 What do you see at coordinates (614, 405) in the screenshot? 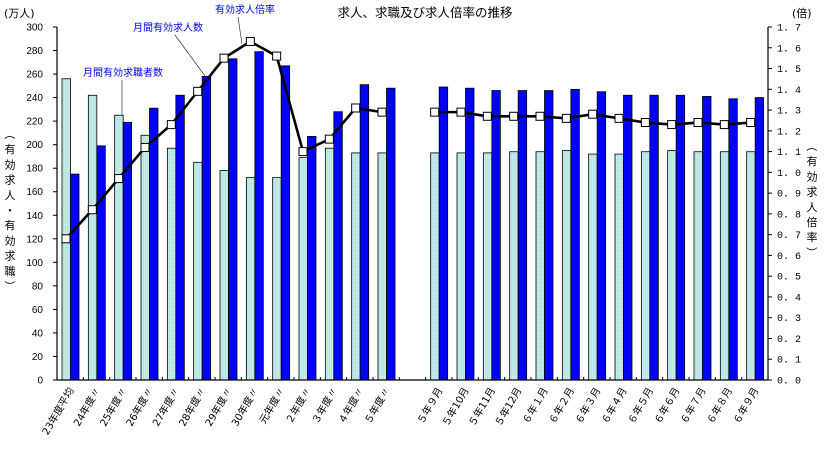
I see `category-label: ６年４月` at bounding box center [614, 405].